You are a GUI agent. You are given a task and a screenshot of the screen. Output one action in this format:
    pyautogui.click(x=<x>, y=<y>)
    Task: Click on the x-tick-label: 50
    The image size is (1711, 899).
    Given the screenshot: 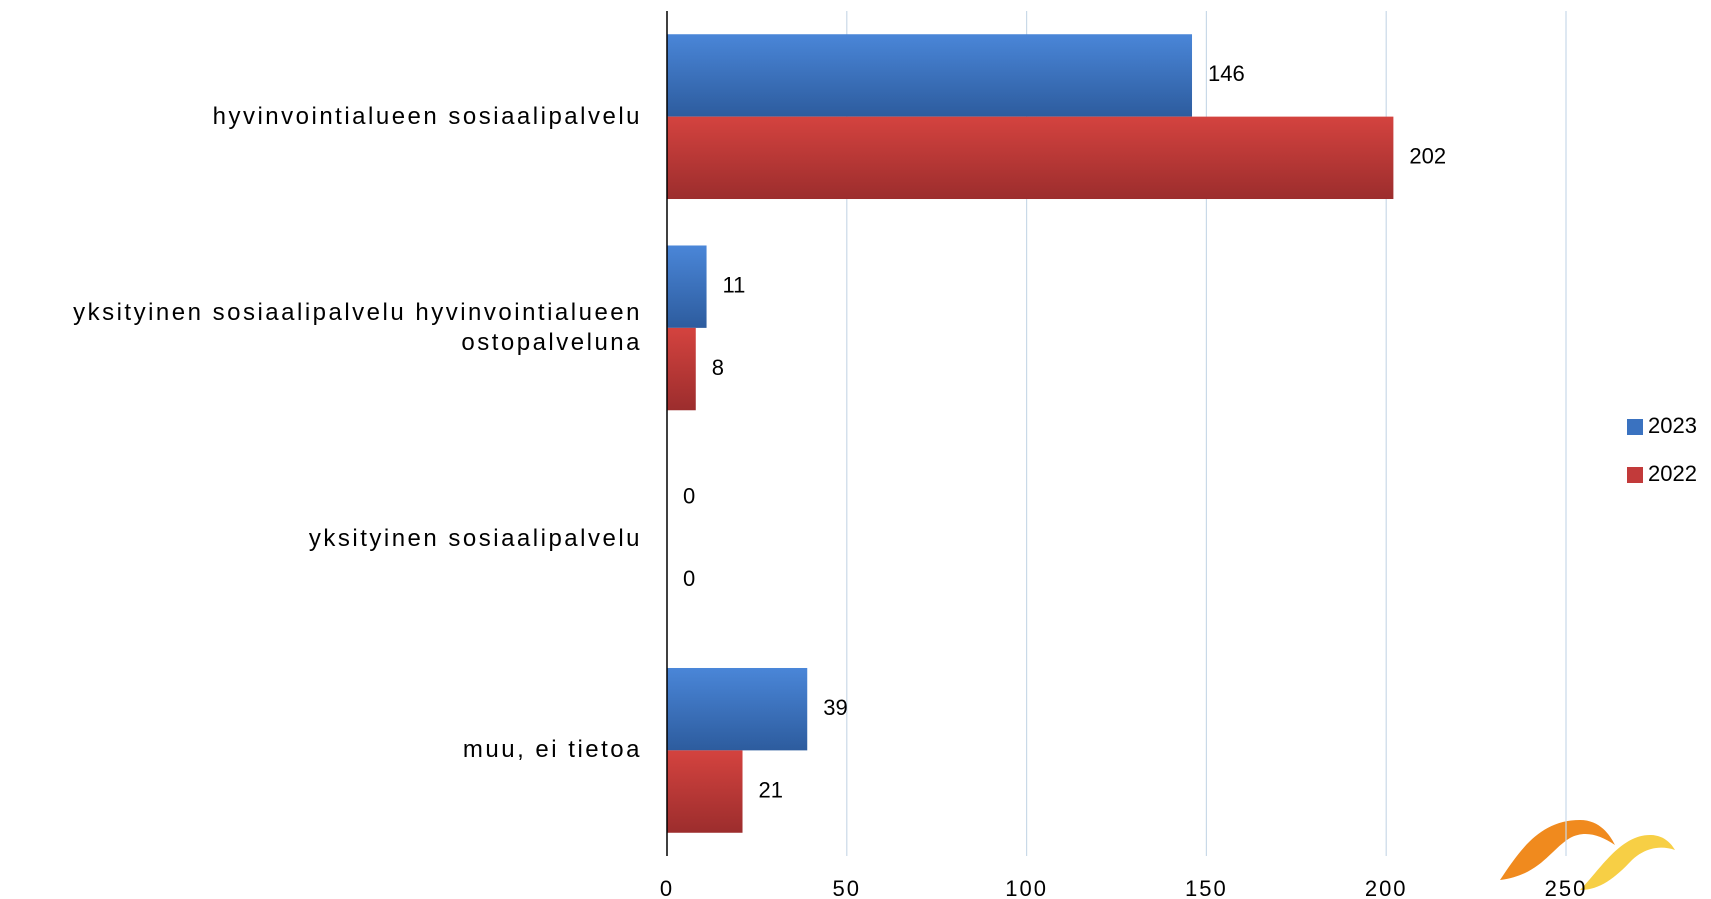 What is the action you would take?
    pyautogui.click(x=847, y=887)
    